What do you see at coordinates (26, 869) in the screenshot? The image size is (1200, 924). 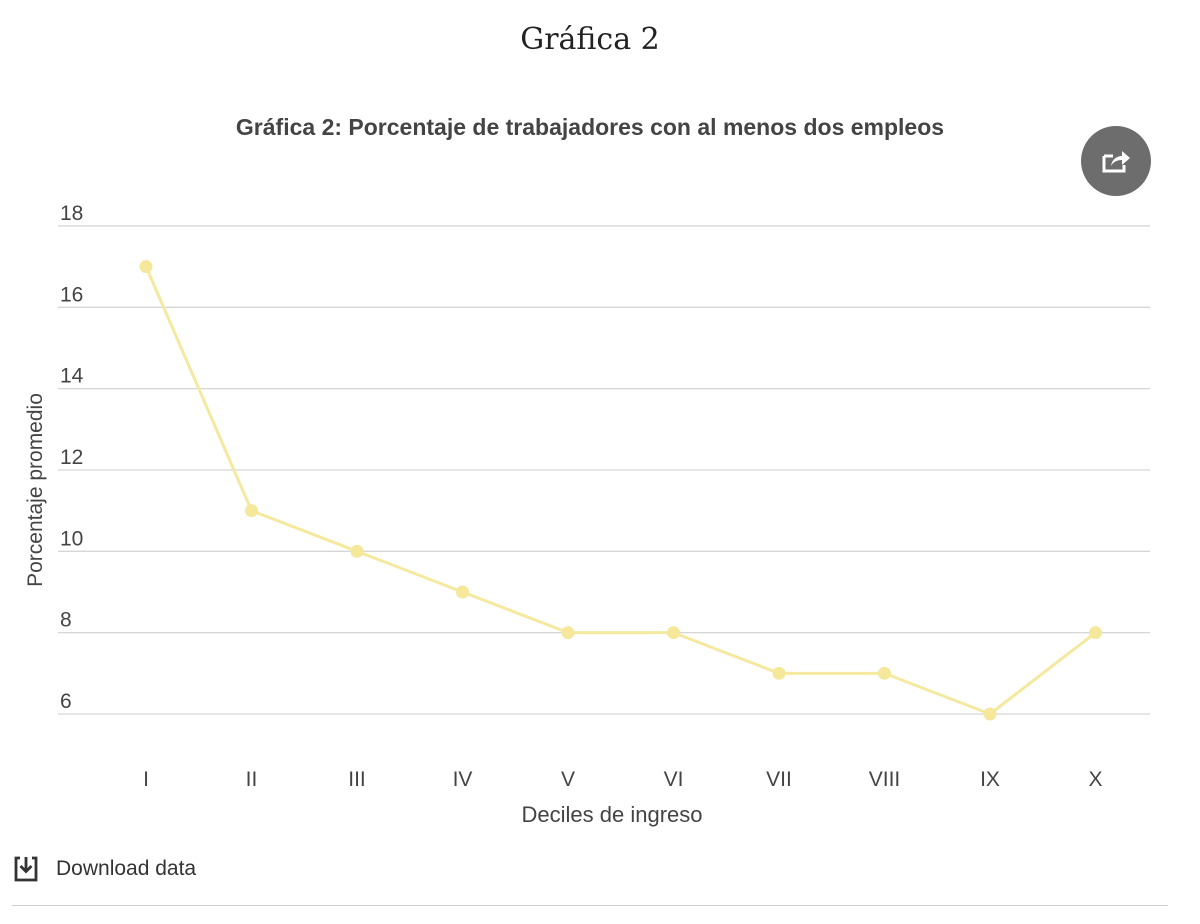 I see `download-icon` at bounding box center [26, 869].